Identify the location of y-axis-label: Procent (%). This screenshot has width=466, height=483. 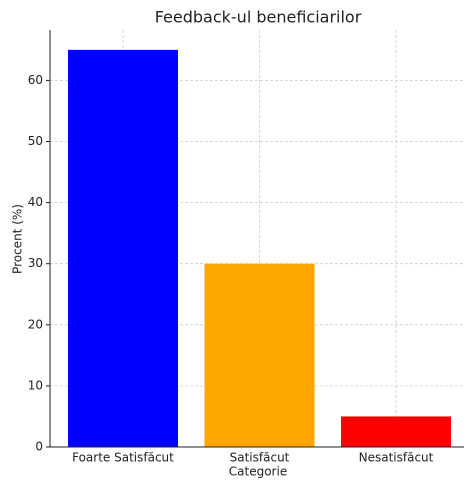
(18, 239).